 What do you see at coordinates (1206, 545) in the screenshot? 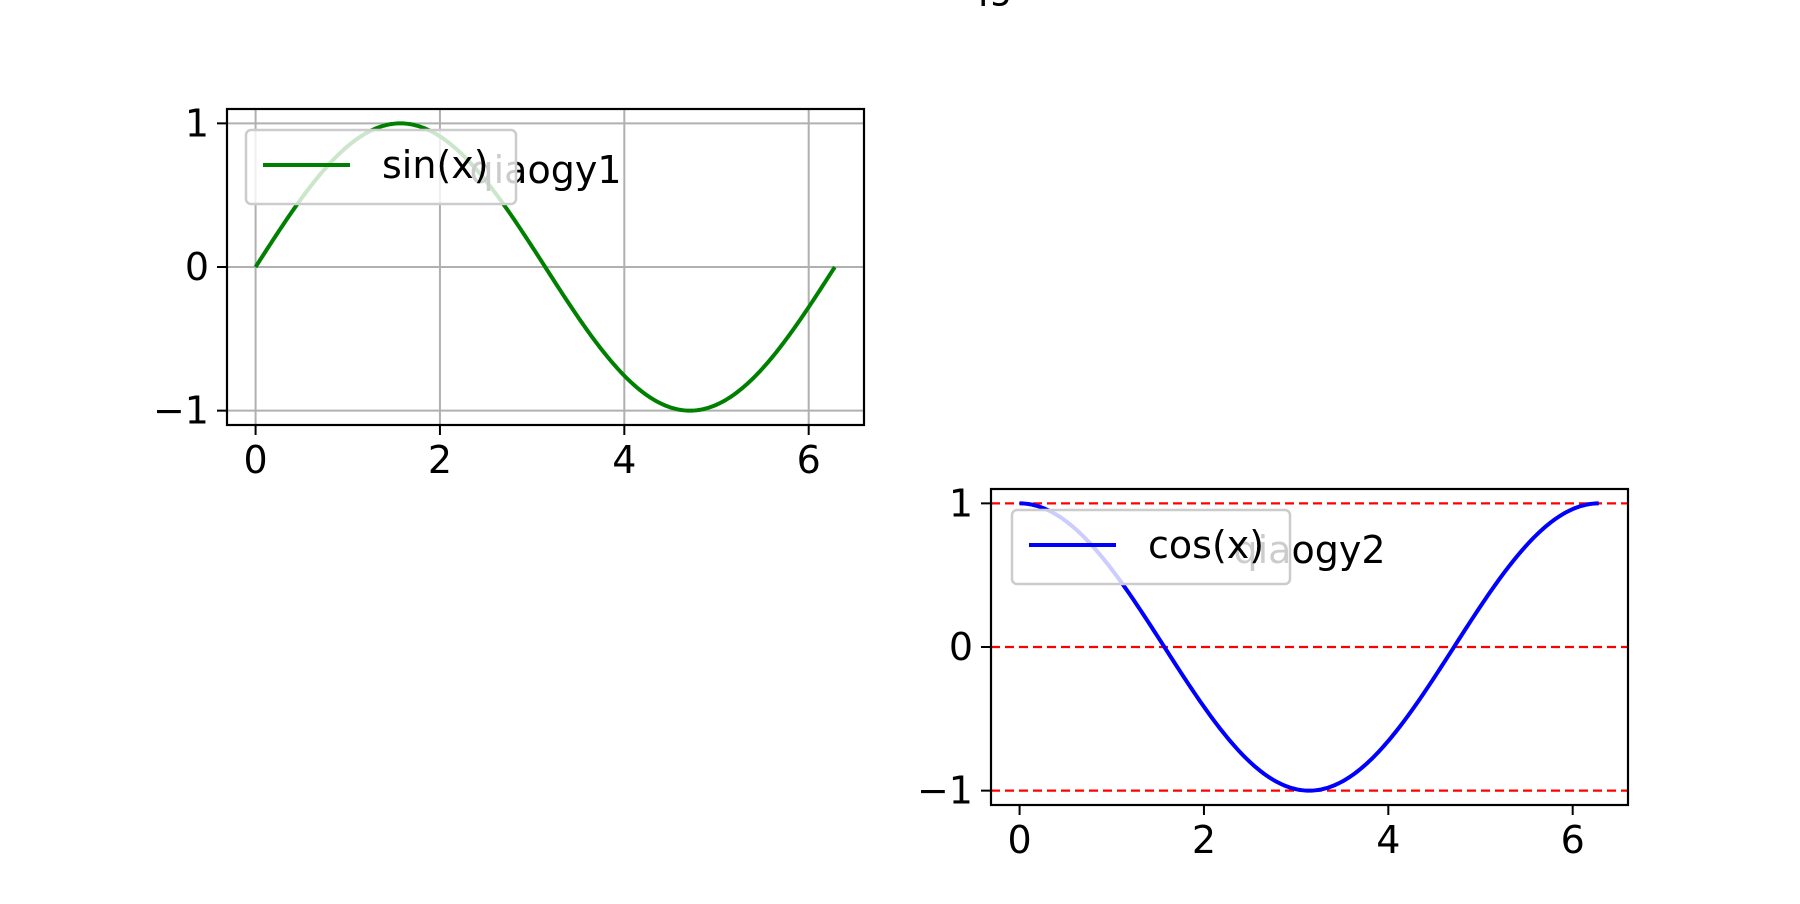
I see `legend-label: cos(x)` at bounding box center [1206, 545].